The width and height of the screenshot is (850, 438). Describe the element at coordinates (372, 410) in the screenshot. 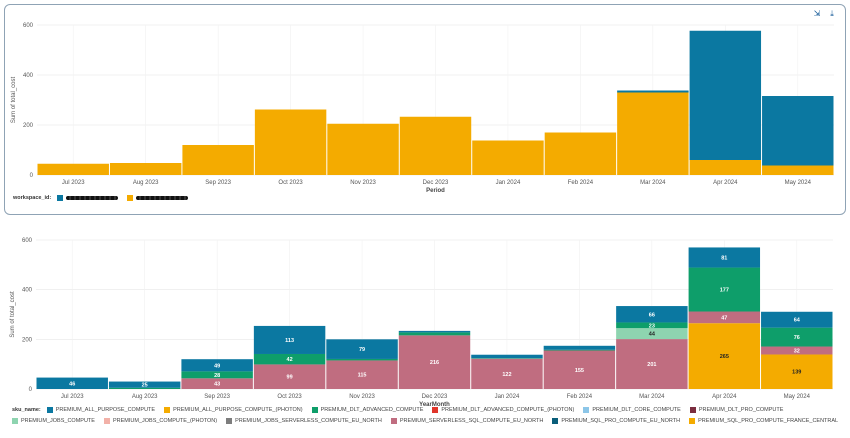

I see `legend-label: PREMIUM_DLT_ADVANCED_COMPUTE` at that location.